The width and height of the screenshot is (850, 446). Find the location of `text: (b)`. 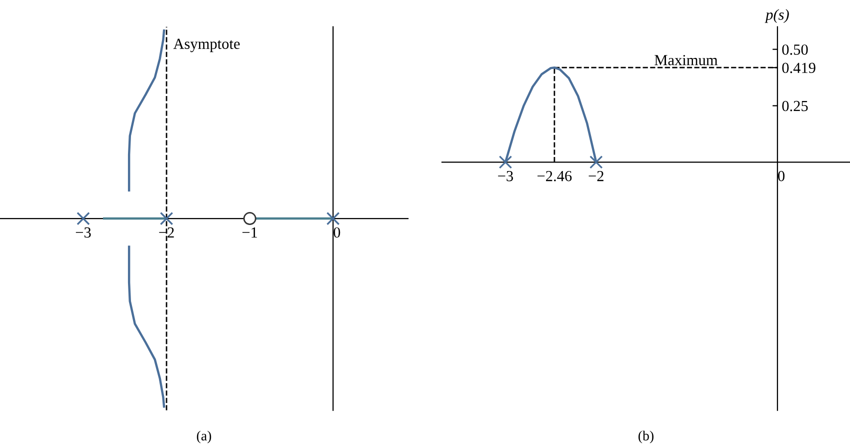

text: (b) is located at coordinates (646, 437).